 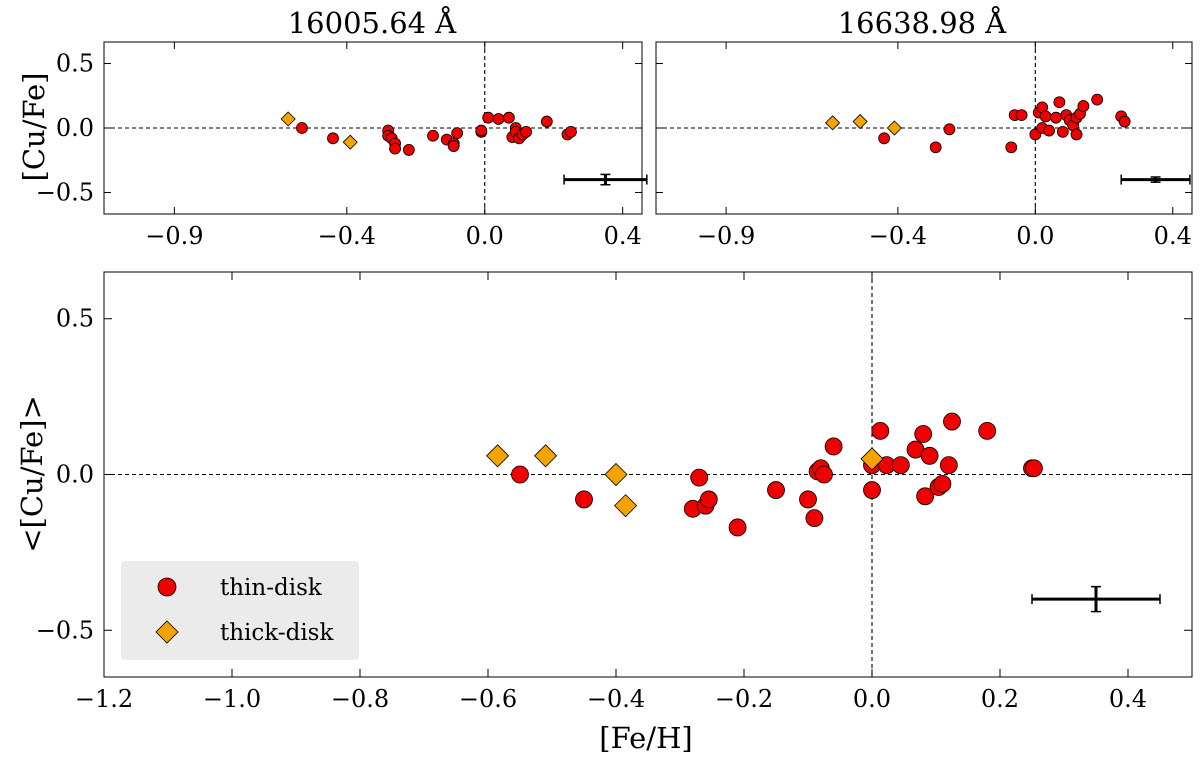 I want to click on x-tick-label: −1.2, so click(x=104, y=699).